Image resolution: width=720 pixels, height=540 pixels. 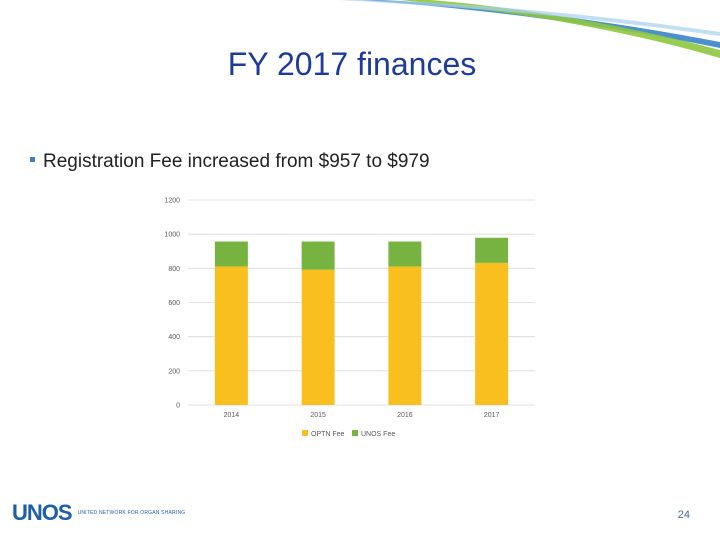 I want to click on slide-title: FY 2017 finances, so click(x=352, y=64).